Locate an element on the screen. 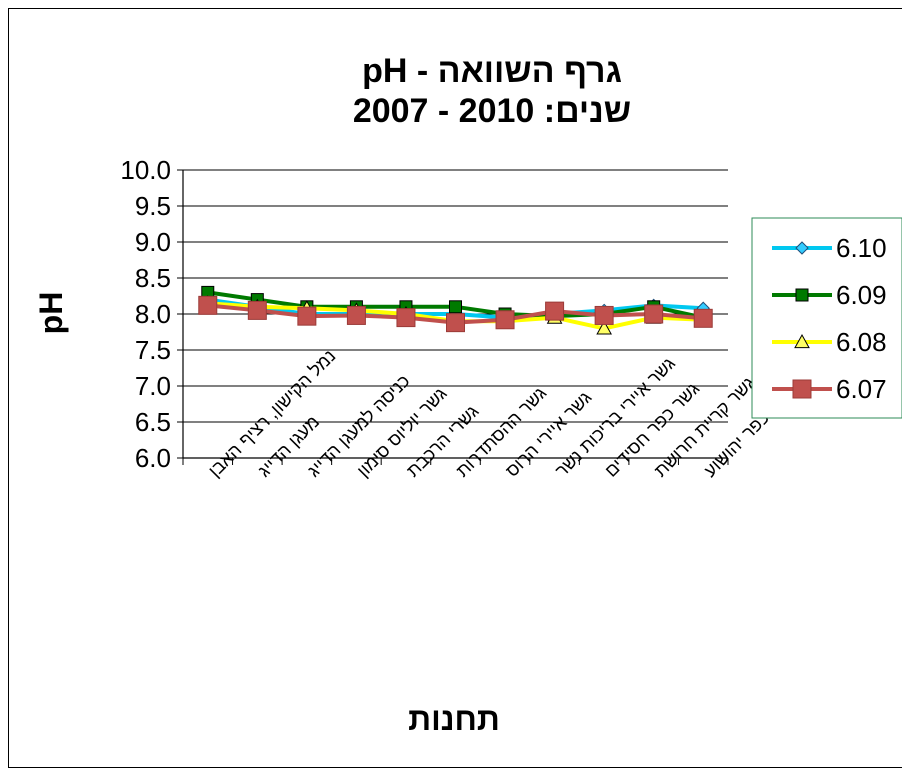  legend-label: 6.09 is located at coordinates (861, 295).